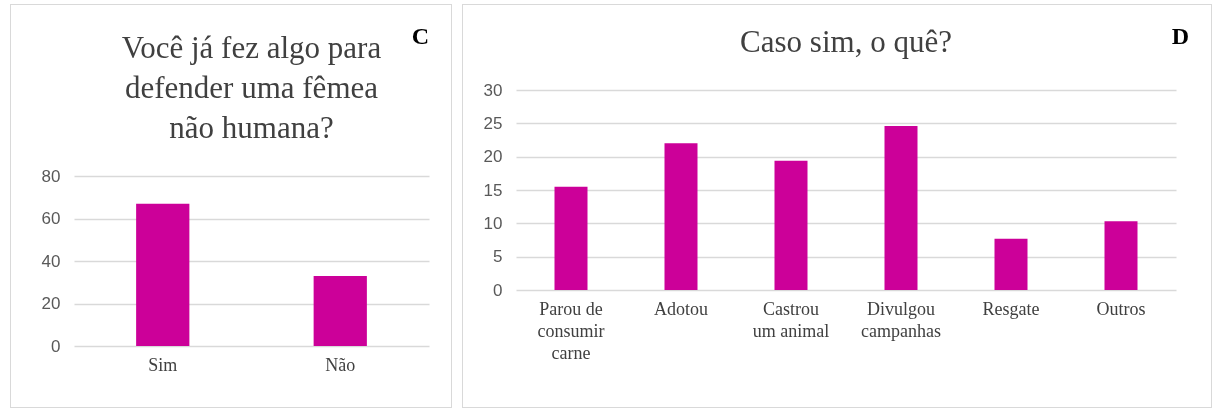 The height and width of the screenshot is (412, 1215). Describe the element at coordinates (846, 41) in the screenshot. I see `chart-title: Caso sim, o quê?` at that location.